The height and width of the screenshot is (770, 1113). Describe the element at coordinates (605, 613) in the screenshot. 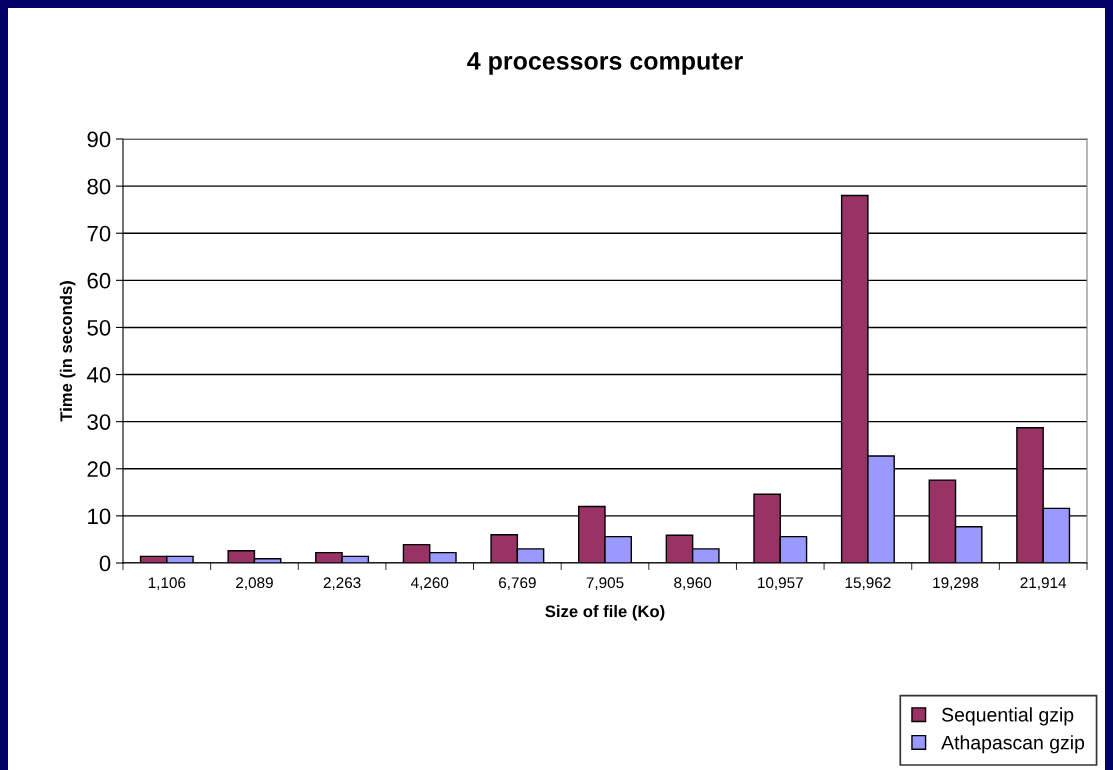

I see `x-axis-title: Size of file (Ko)` at that location.